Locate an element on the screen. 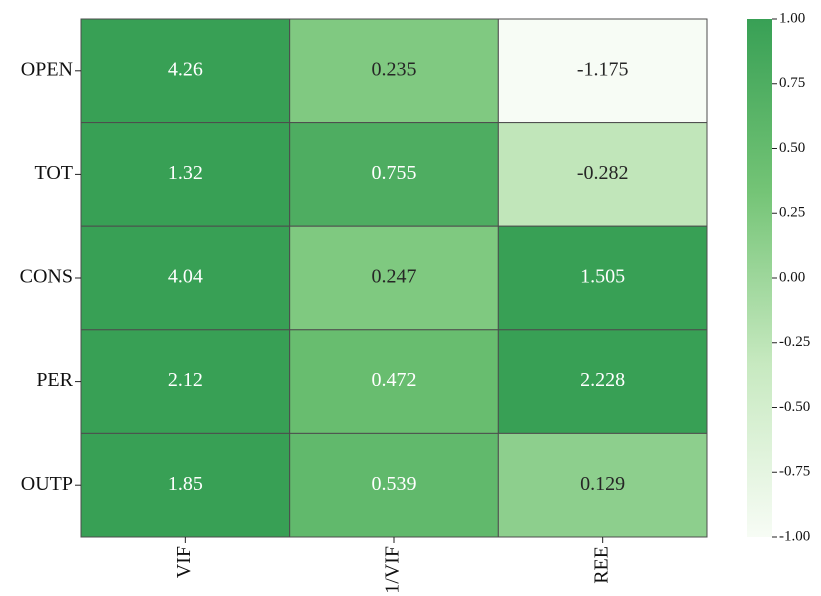 This screenshot has width=821, height=596. colorbar-tick-label: 0.00 is located at coordinates (792, 277).